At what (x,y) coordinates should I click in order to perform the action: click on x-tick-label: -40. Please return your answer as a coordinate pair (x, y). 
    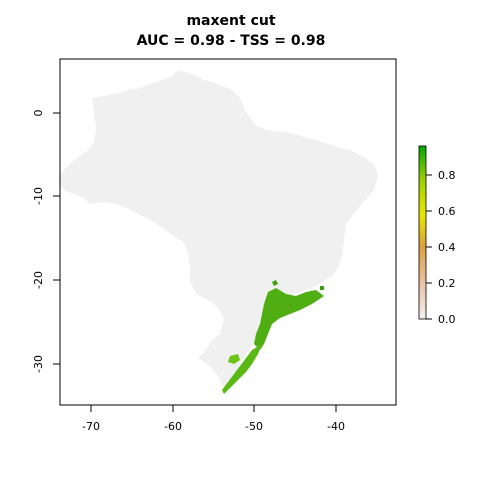
    Looking at the image, I should click on (336, 426).